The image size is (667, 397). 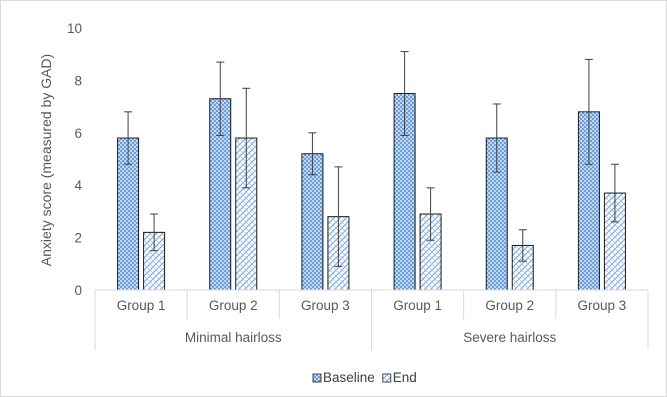 I want to click on x-group-label: Minimal hairloss, so click(x=233, y=337).